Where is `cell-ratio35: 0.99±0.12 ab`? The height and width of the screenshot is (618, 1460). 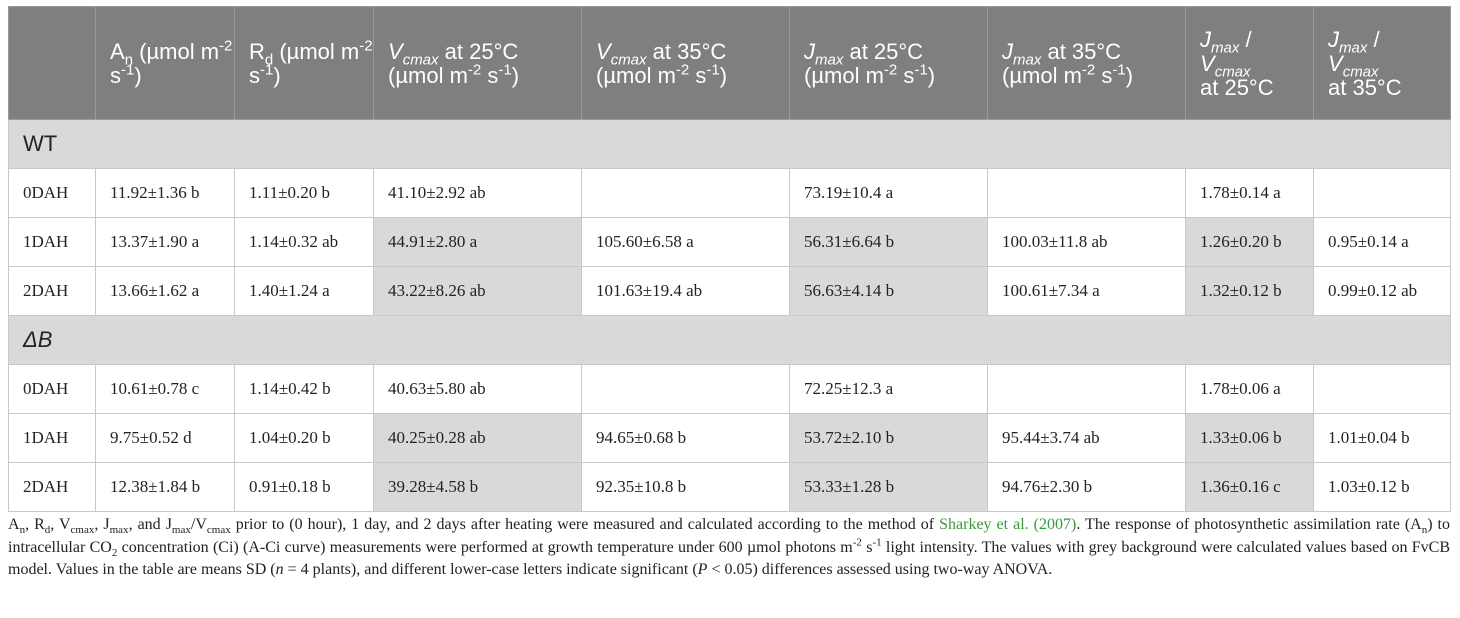
cell-ratio35: 0.99±0.12 ab is located at coordinates (1382, 291).